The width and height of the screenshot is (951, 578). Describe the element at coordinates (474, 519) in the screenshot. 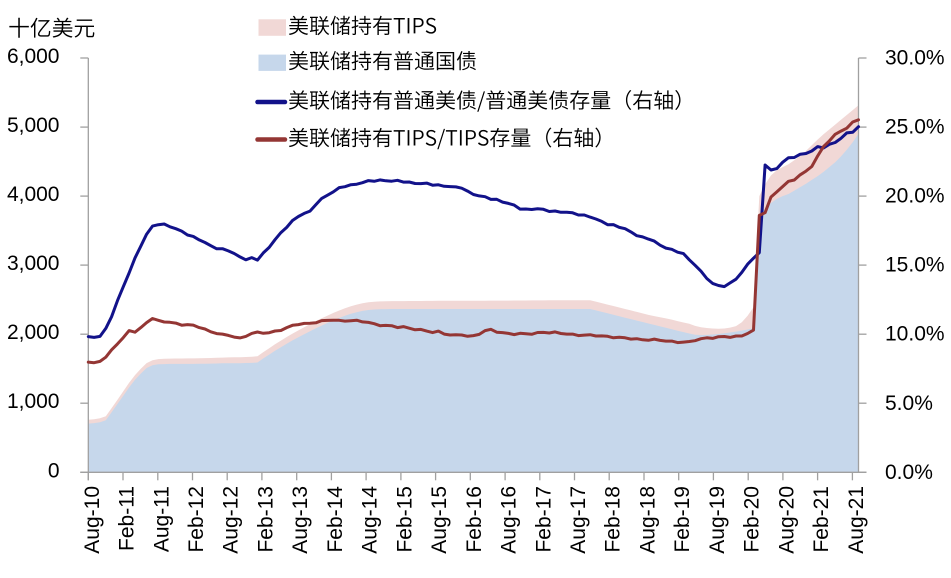

I see `svg-text: Feb-16` at that location.